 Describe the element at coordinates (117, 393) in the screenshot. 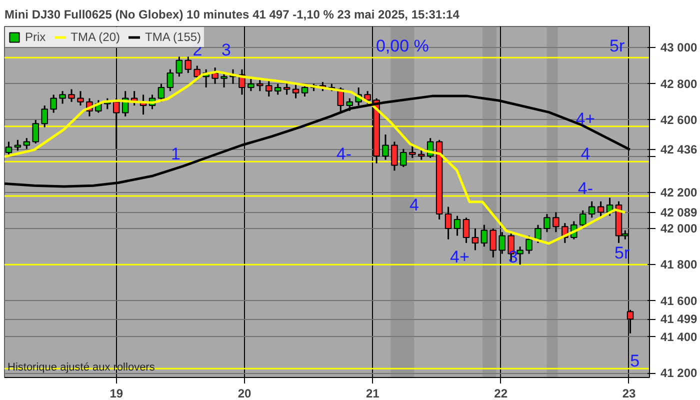

I see `x-tick-label: 19` at that location.